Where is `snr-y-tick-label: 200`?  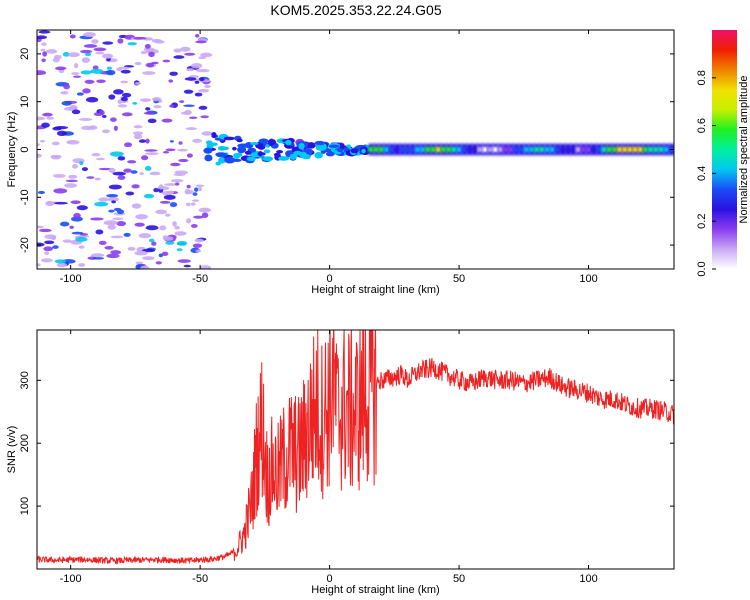 snr-y-tick-label: 200 is located at coordinates (25, 443).